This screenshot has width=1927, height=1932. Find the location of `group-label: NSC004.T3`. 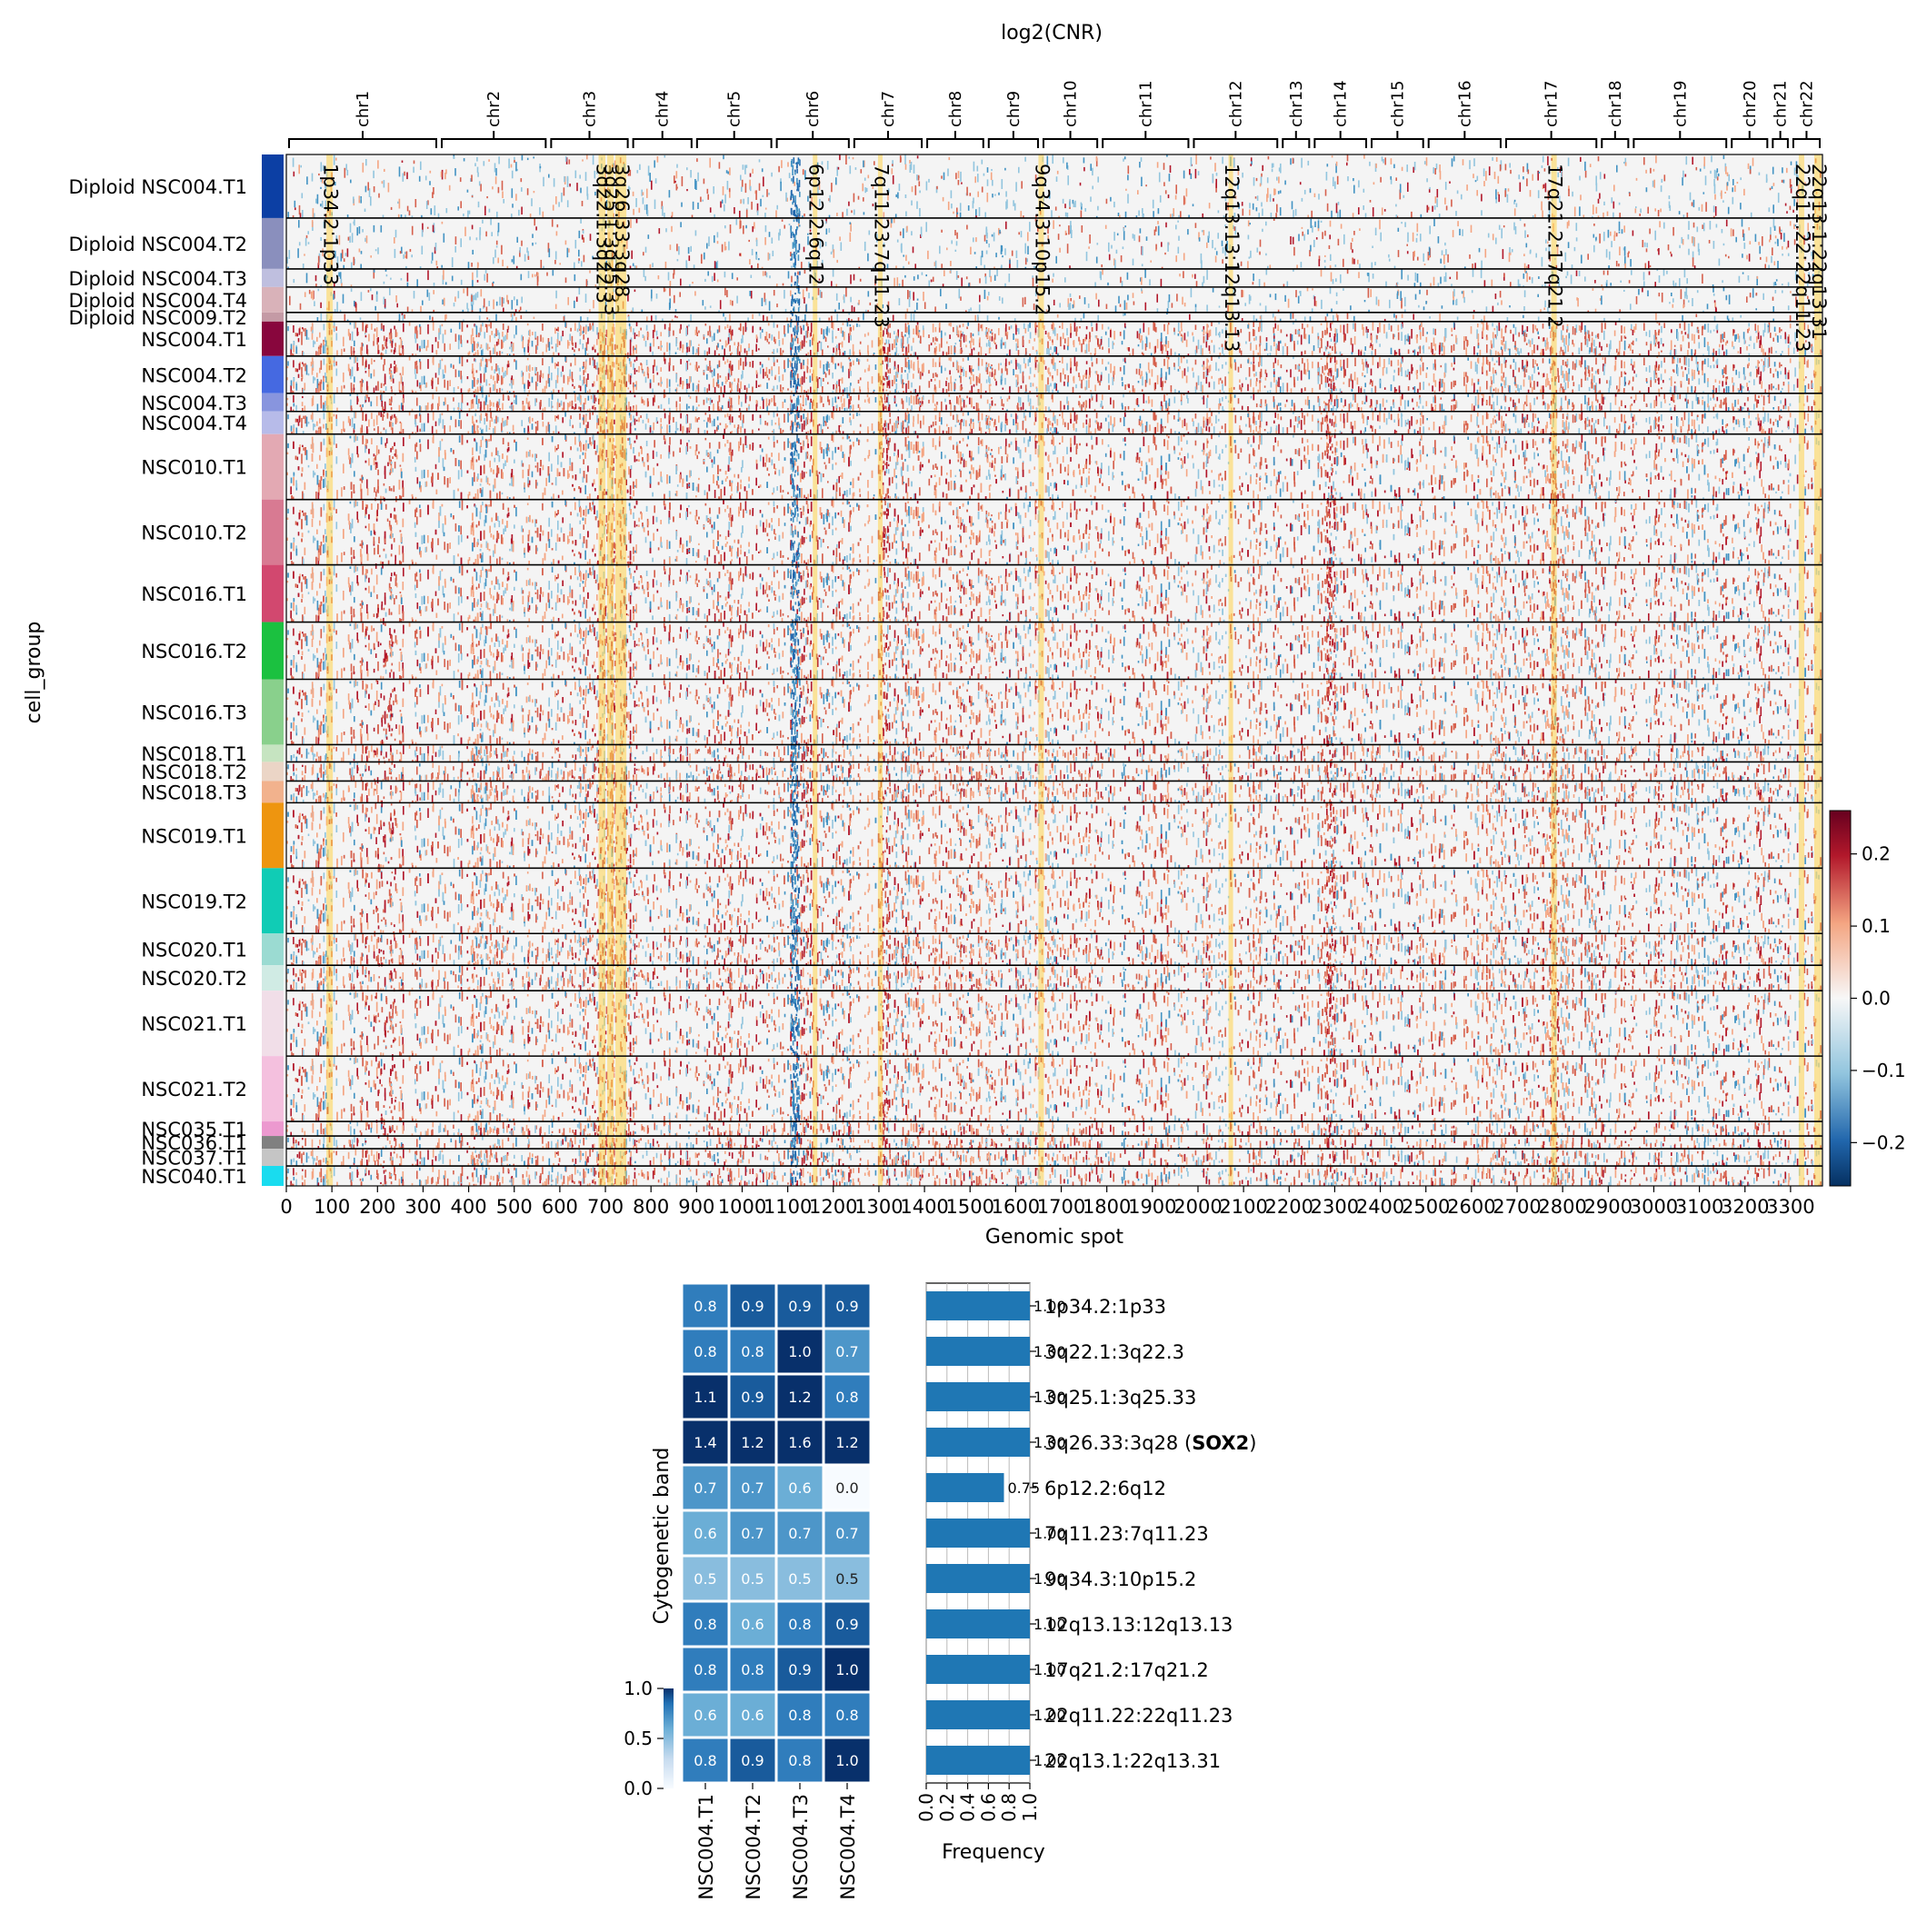

group-label: NSC004.T3 is located at coordinates (194, 404).